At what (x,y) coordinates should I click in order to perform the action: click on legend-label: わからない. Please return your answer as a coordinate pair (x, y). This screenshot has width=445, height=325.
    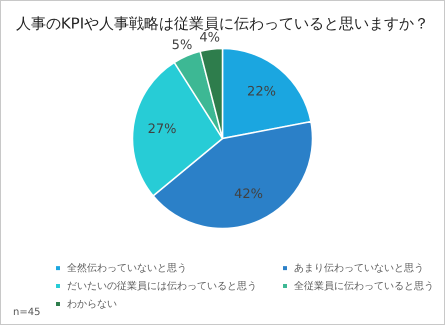
    Looking at the image, I should click on (92, 304).